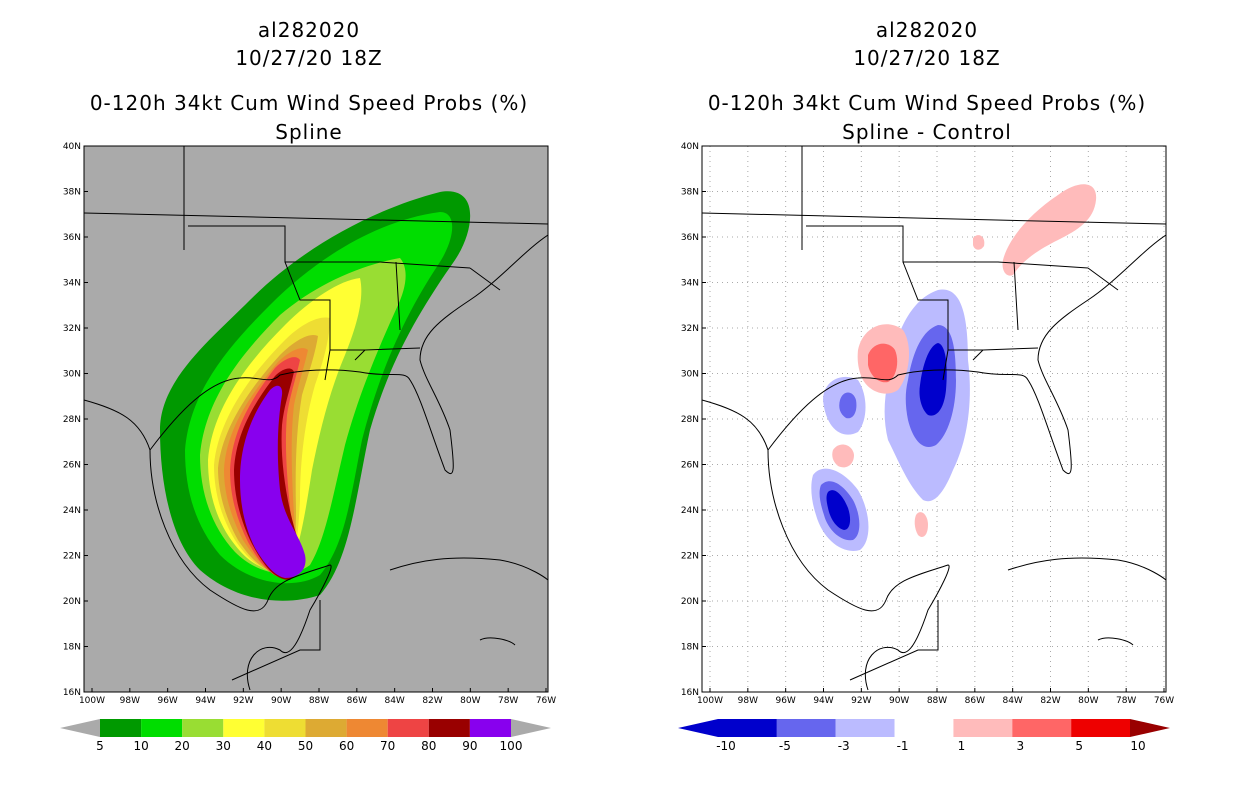  I want to click on colorbar-label: 1, so click(962, 746).